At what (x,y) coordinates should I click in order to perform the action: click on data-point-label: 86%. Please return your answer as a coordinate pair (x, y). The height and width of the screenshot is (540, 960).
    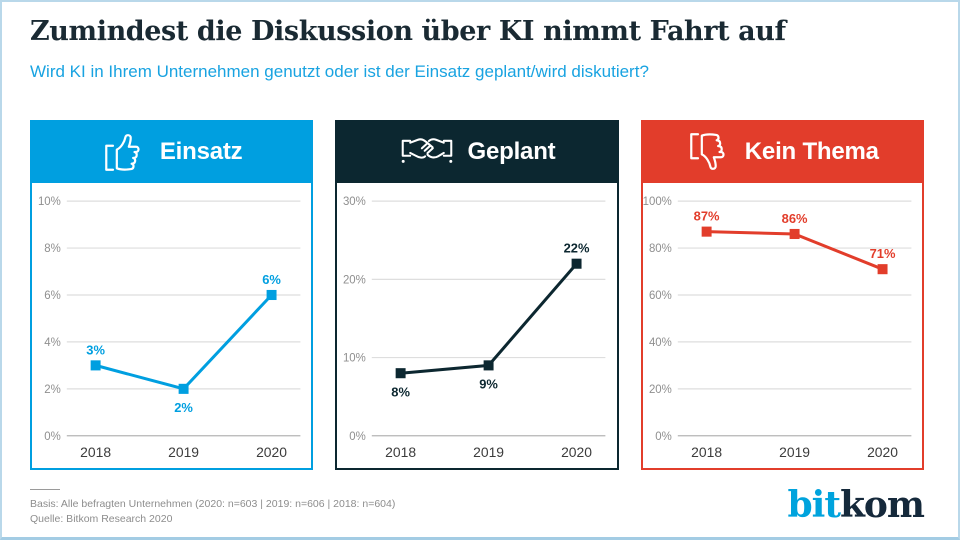
    Looking at the image, I should click on (794, 218).